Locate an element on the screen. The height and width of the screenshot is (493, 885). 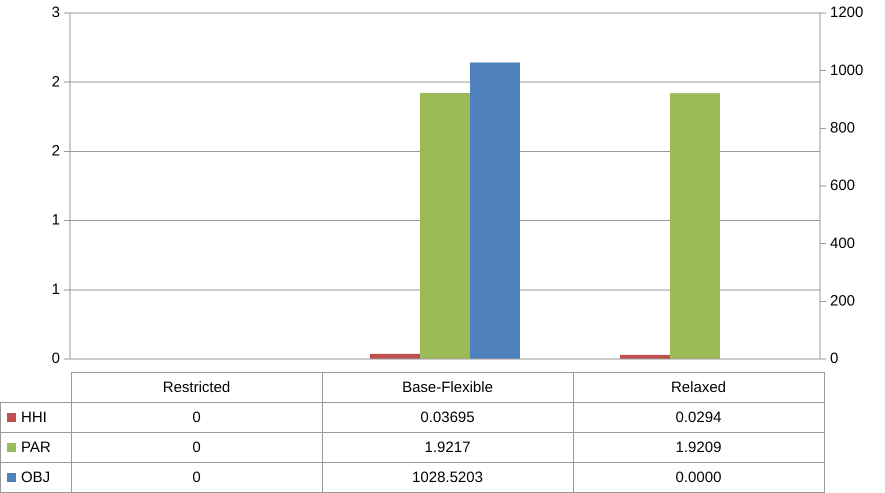
data-label: 1.9209 is located at coordinates (698, 447).